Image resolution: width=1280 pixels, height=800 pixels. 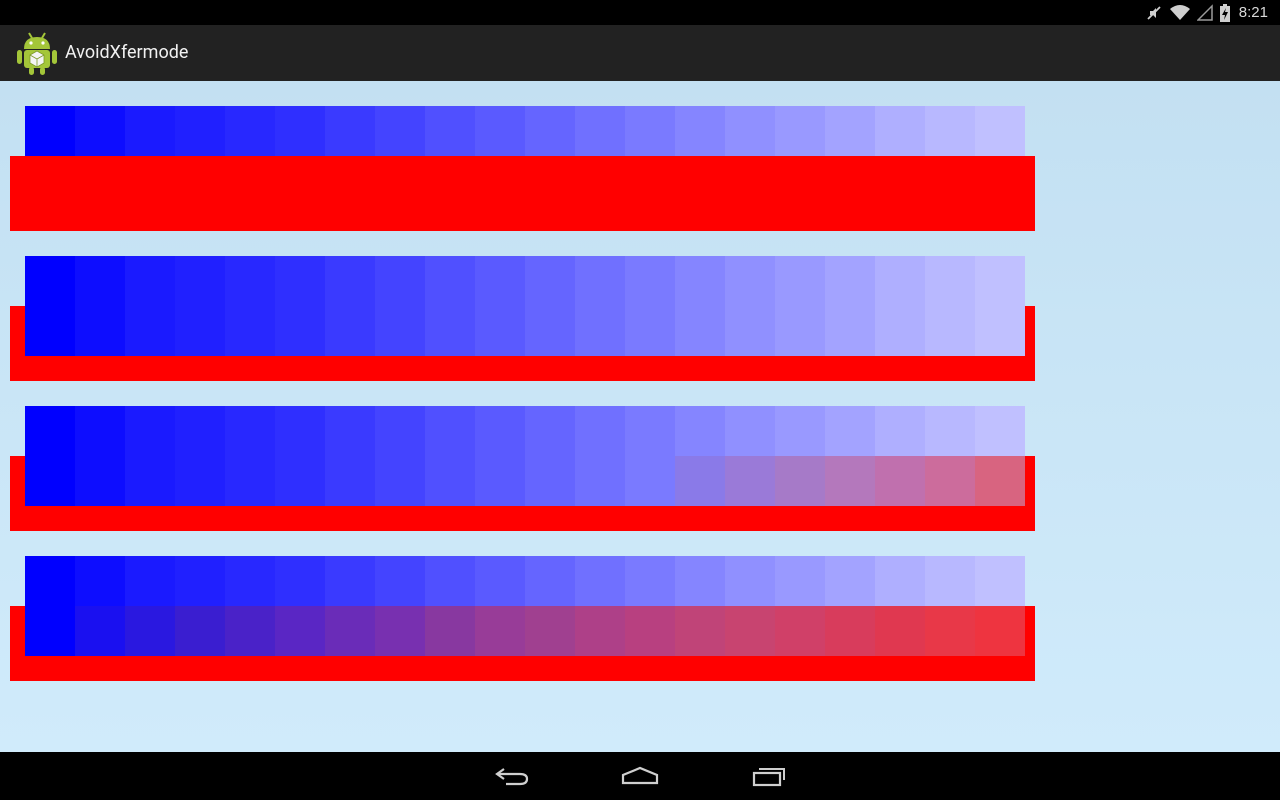 I want to click on status-clock: 8:21, so click(x=1253, y=12).